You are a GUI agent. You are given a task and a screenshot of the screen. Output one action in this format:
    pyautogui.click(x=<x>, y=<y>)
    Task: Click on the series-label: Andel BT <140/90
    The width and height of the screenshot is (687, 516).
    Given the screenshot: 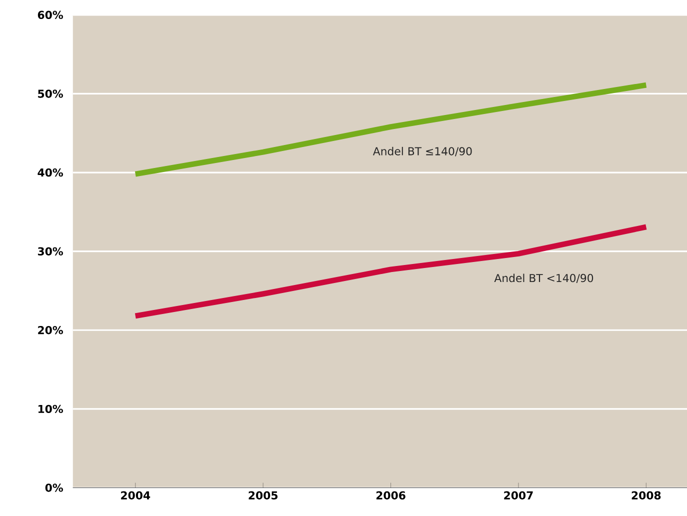 What is the action you would take?
    pyautogui.click(x=544, y=279)
    